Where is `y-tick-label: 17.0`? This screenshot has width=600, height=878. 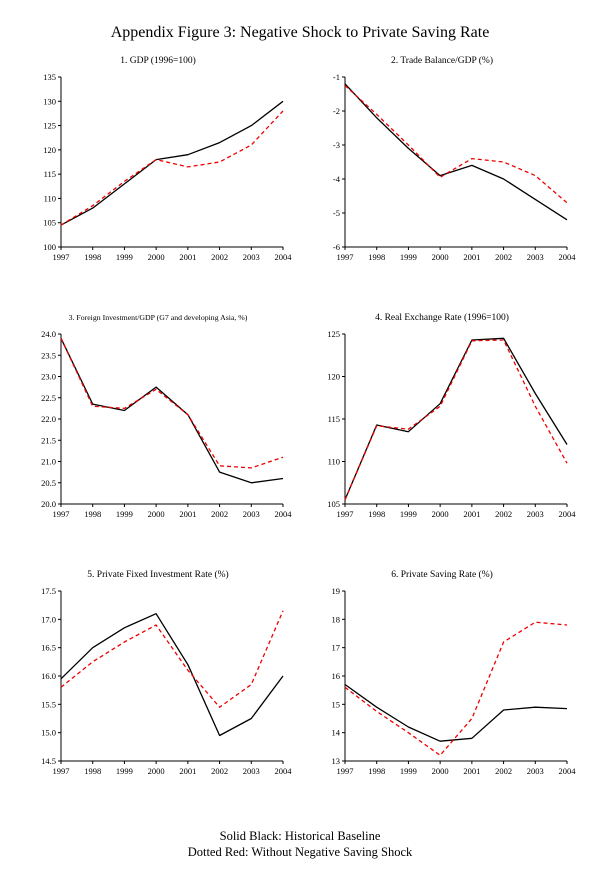
y-tick-label: 17.0 is located at coordinates (48, 619).